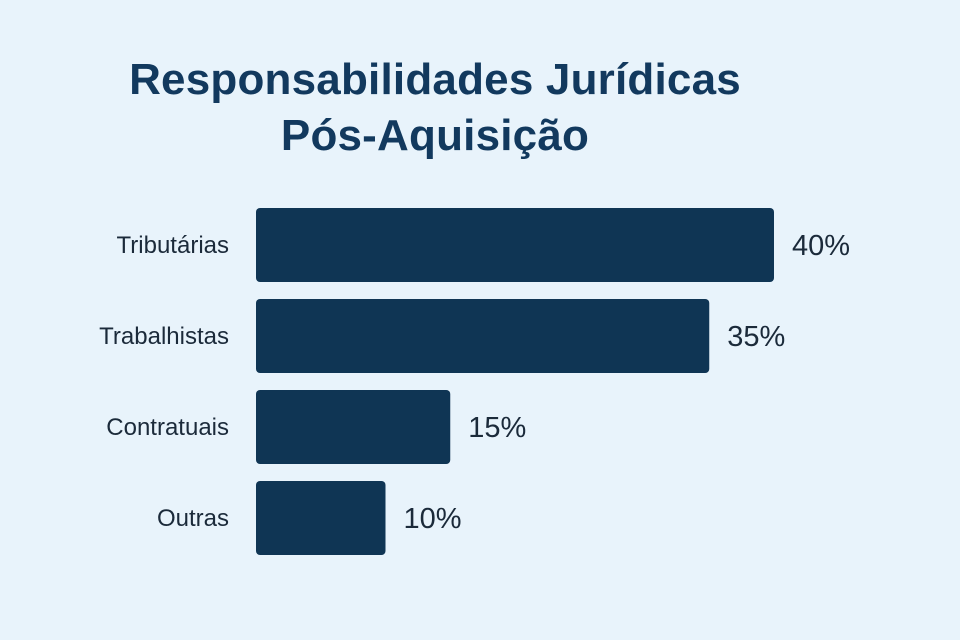  I want to click on category-label-tributarias: Tributárias, so click(173, 245).